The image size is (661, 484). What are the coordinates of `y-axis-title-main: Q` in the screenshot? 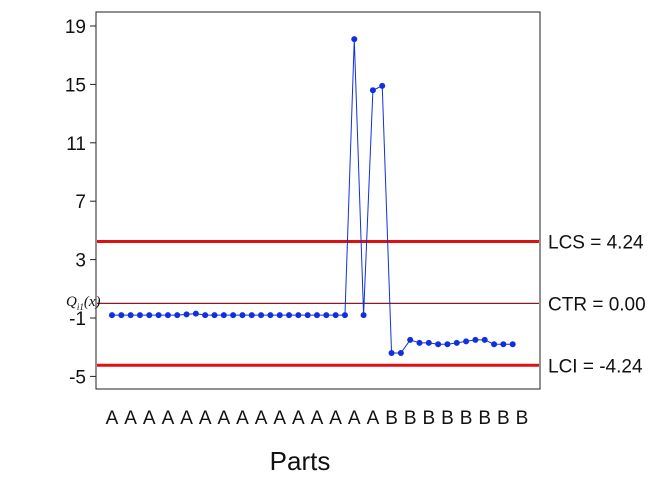 It's located at (71, 302).